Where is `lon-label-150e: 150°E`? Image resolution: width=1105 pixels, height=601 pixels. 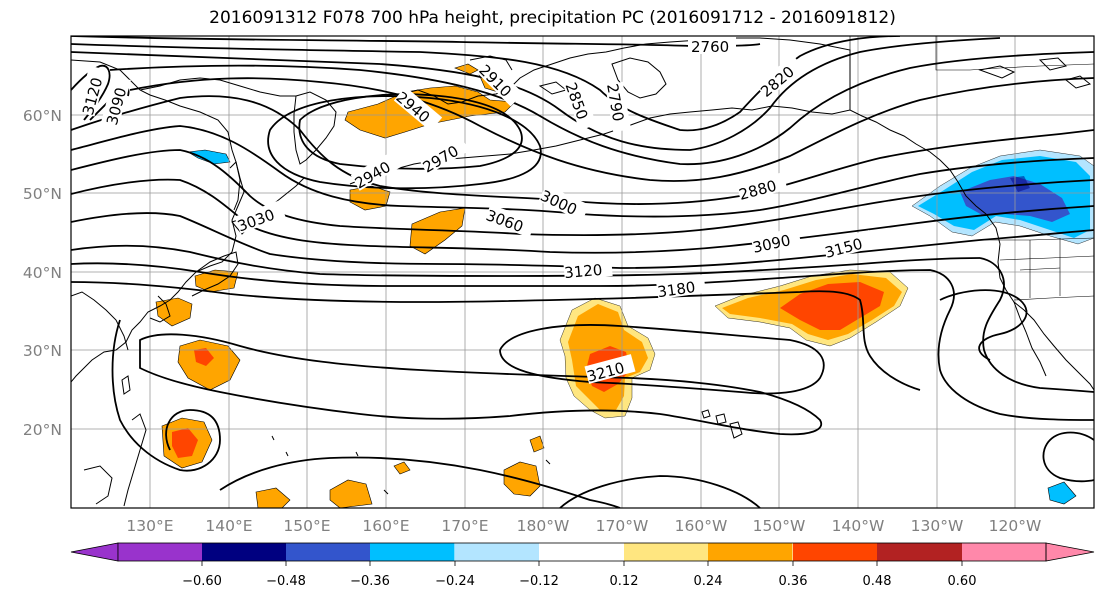 lon-label-150e: 150°E is located at coordinates (306, 526).